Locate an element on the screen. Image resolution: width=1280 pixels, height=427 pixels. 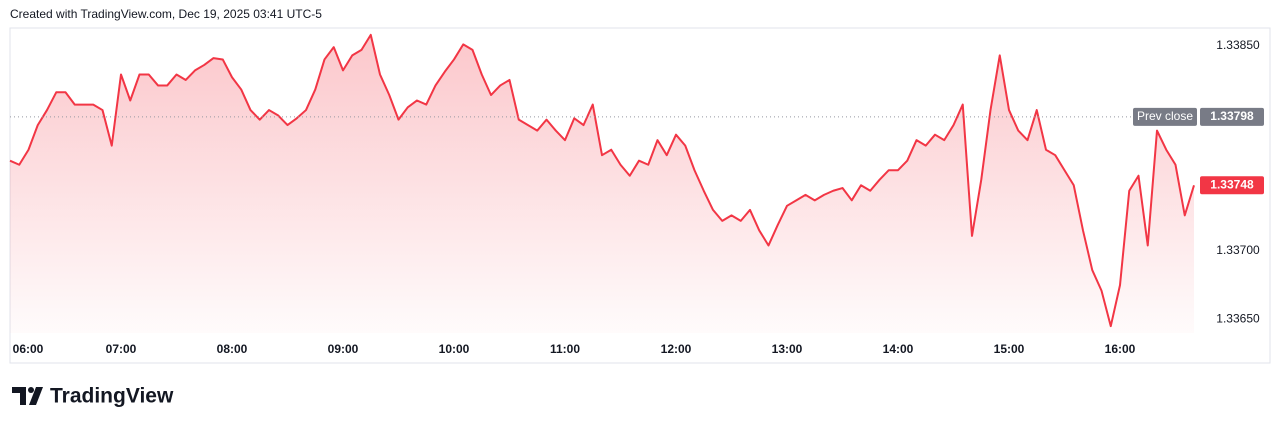
prev-close-label: 1.33798 is located at coordinates (1232, 116).